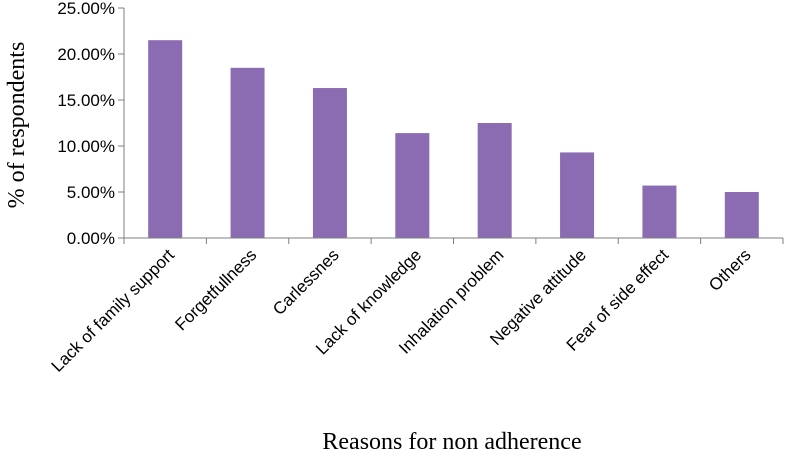 The image size is (788, 457). I want to click on x-tick-label: Others, so click(730, 270).